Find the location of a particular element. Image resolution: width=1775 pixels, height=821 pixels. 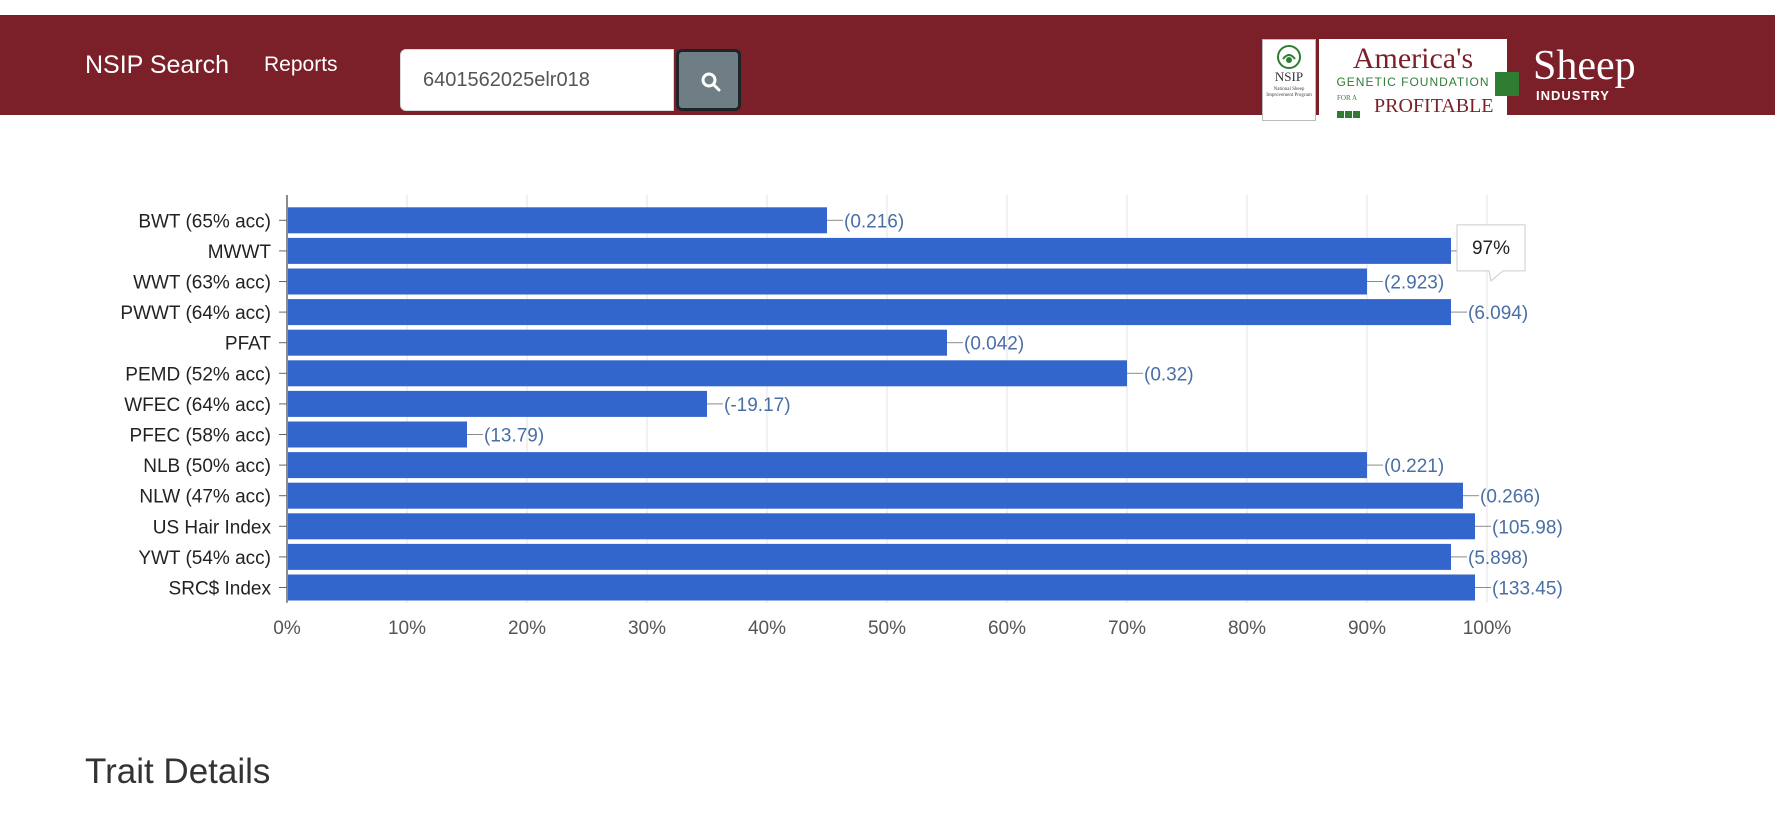

x-tick-label: 70% is located at coordinates (1127, 628).